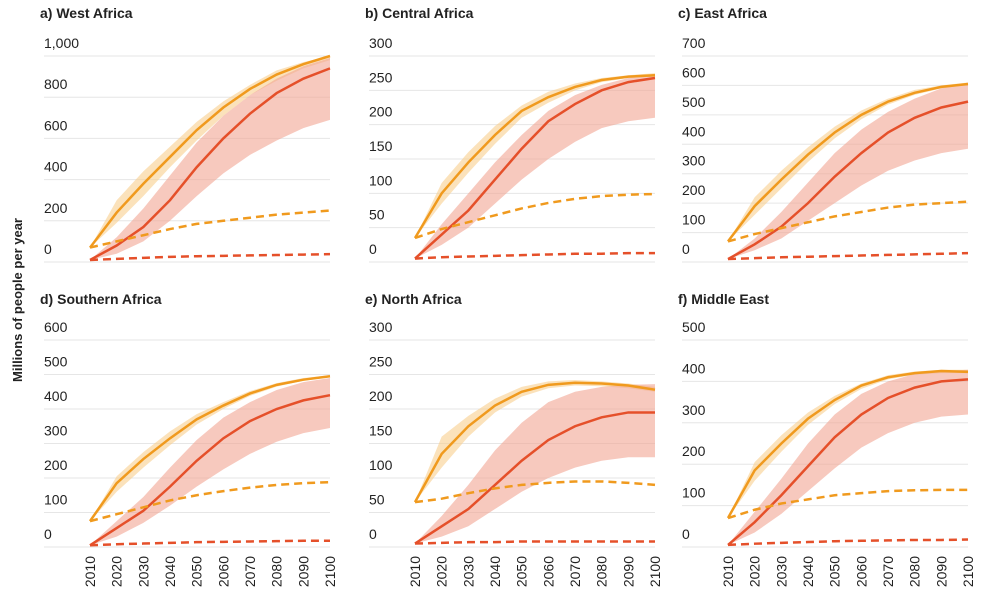  I want to click on y-tick-label: 1,000, so click(61, 43).